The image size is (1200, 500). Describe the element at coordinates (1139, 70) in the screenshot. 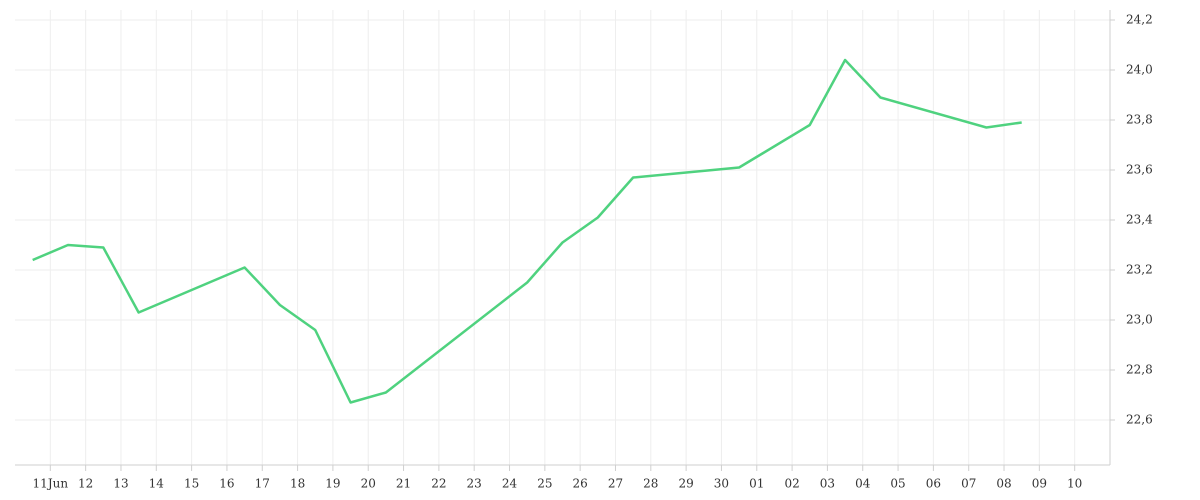

I see `y-tick-label: 24,0` at that location.